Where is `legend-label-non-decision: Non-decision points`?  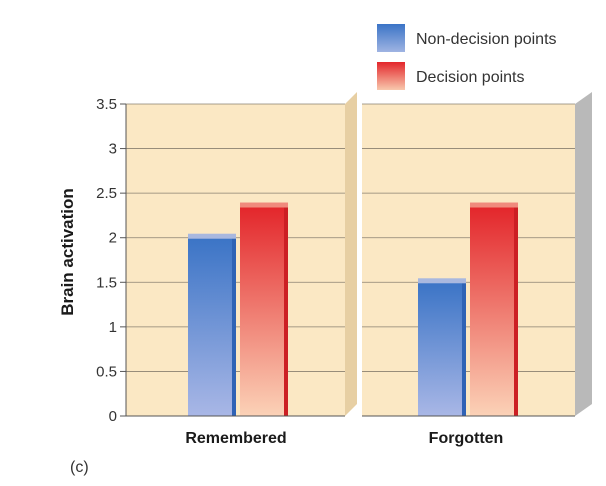
legend-label-non-decision: Non-decision points is located at coordinates (486, 39).